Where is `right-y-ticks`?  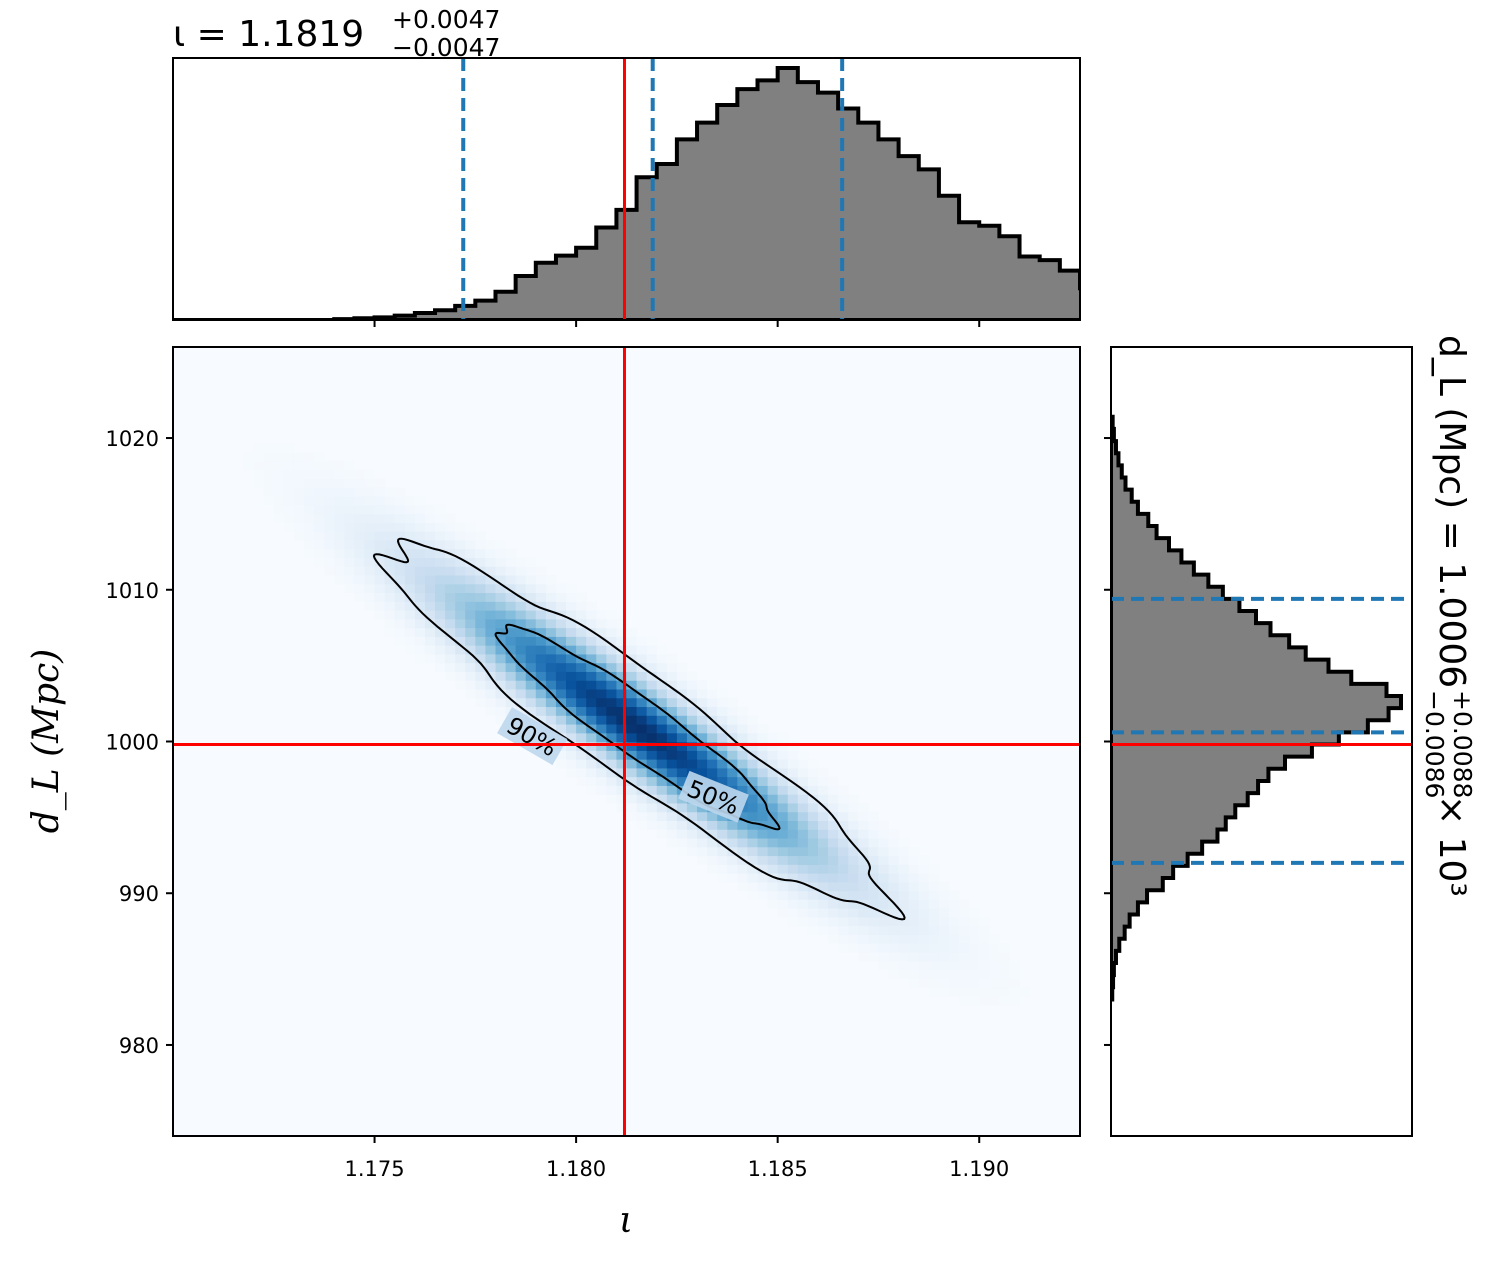 right-y-ticks is located at coordinates (1107, 741).